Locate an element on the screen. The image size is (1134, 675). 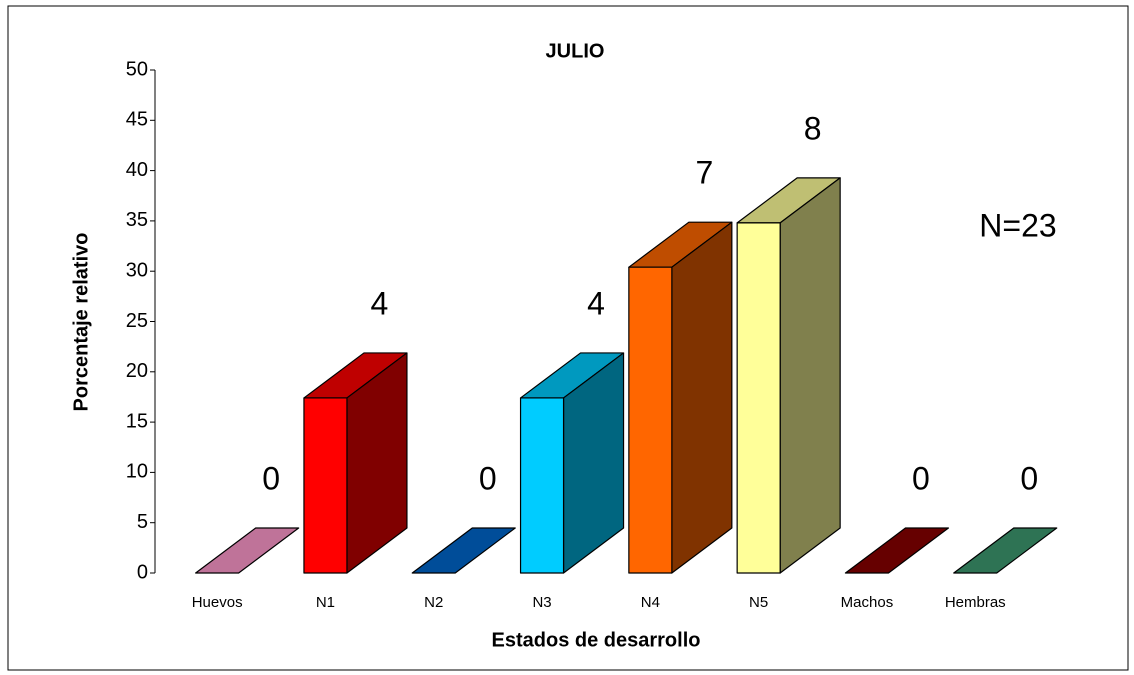
y-axis-label: Porcentaje relativo is located at coordinates (81, 322).